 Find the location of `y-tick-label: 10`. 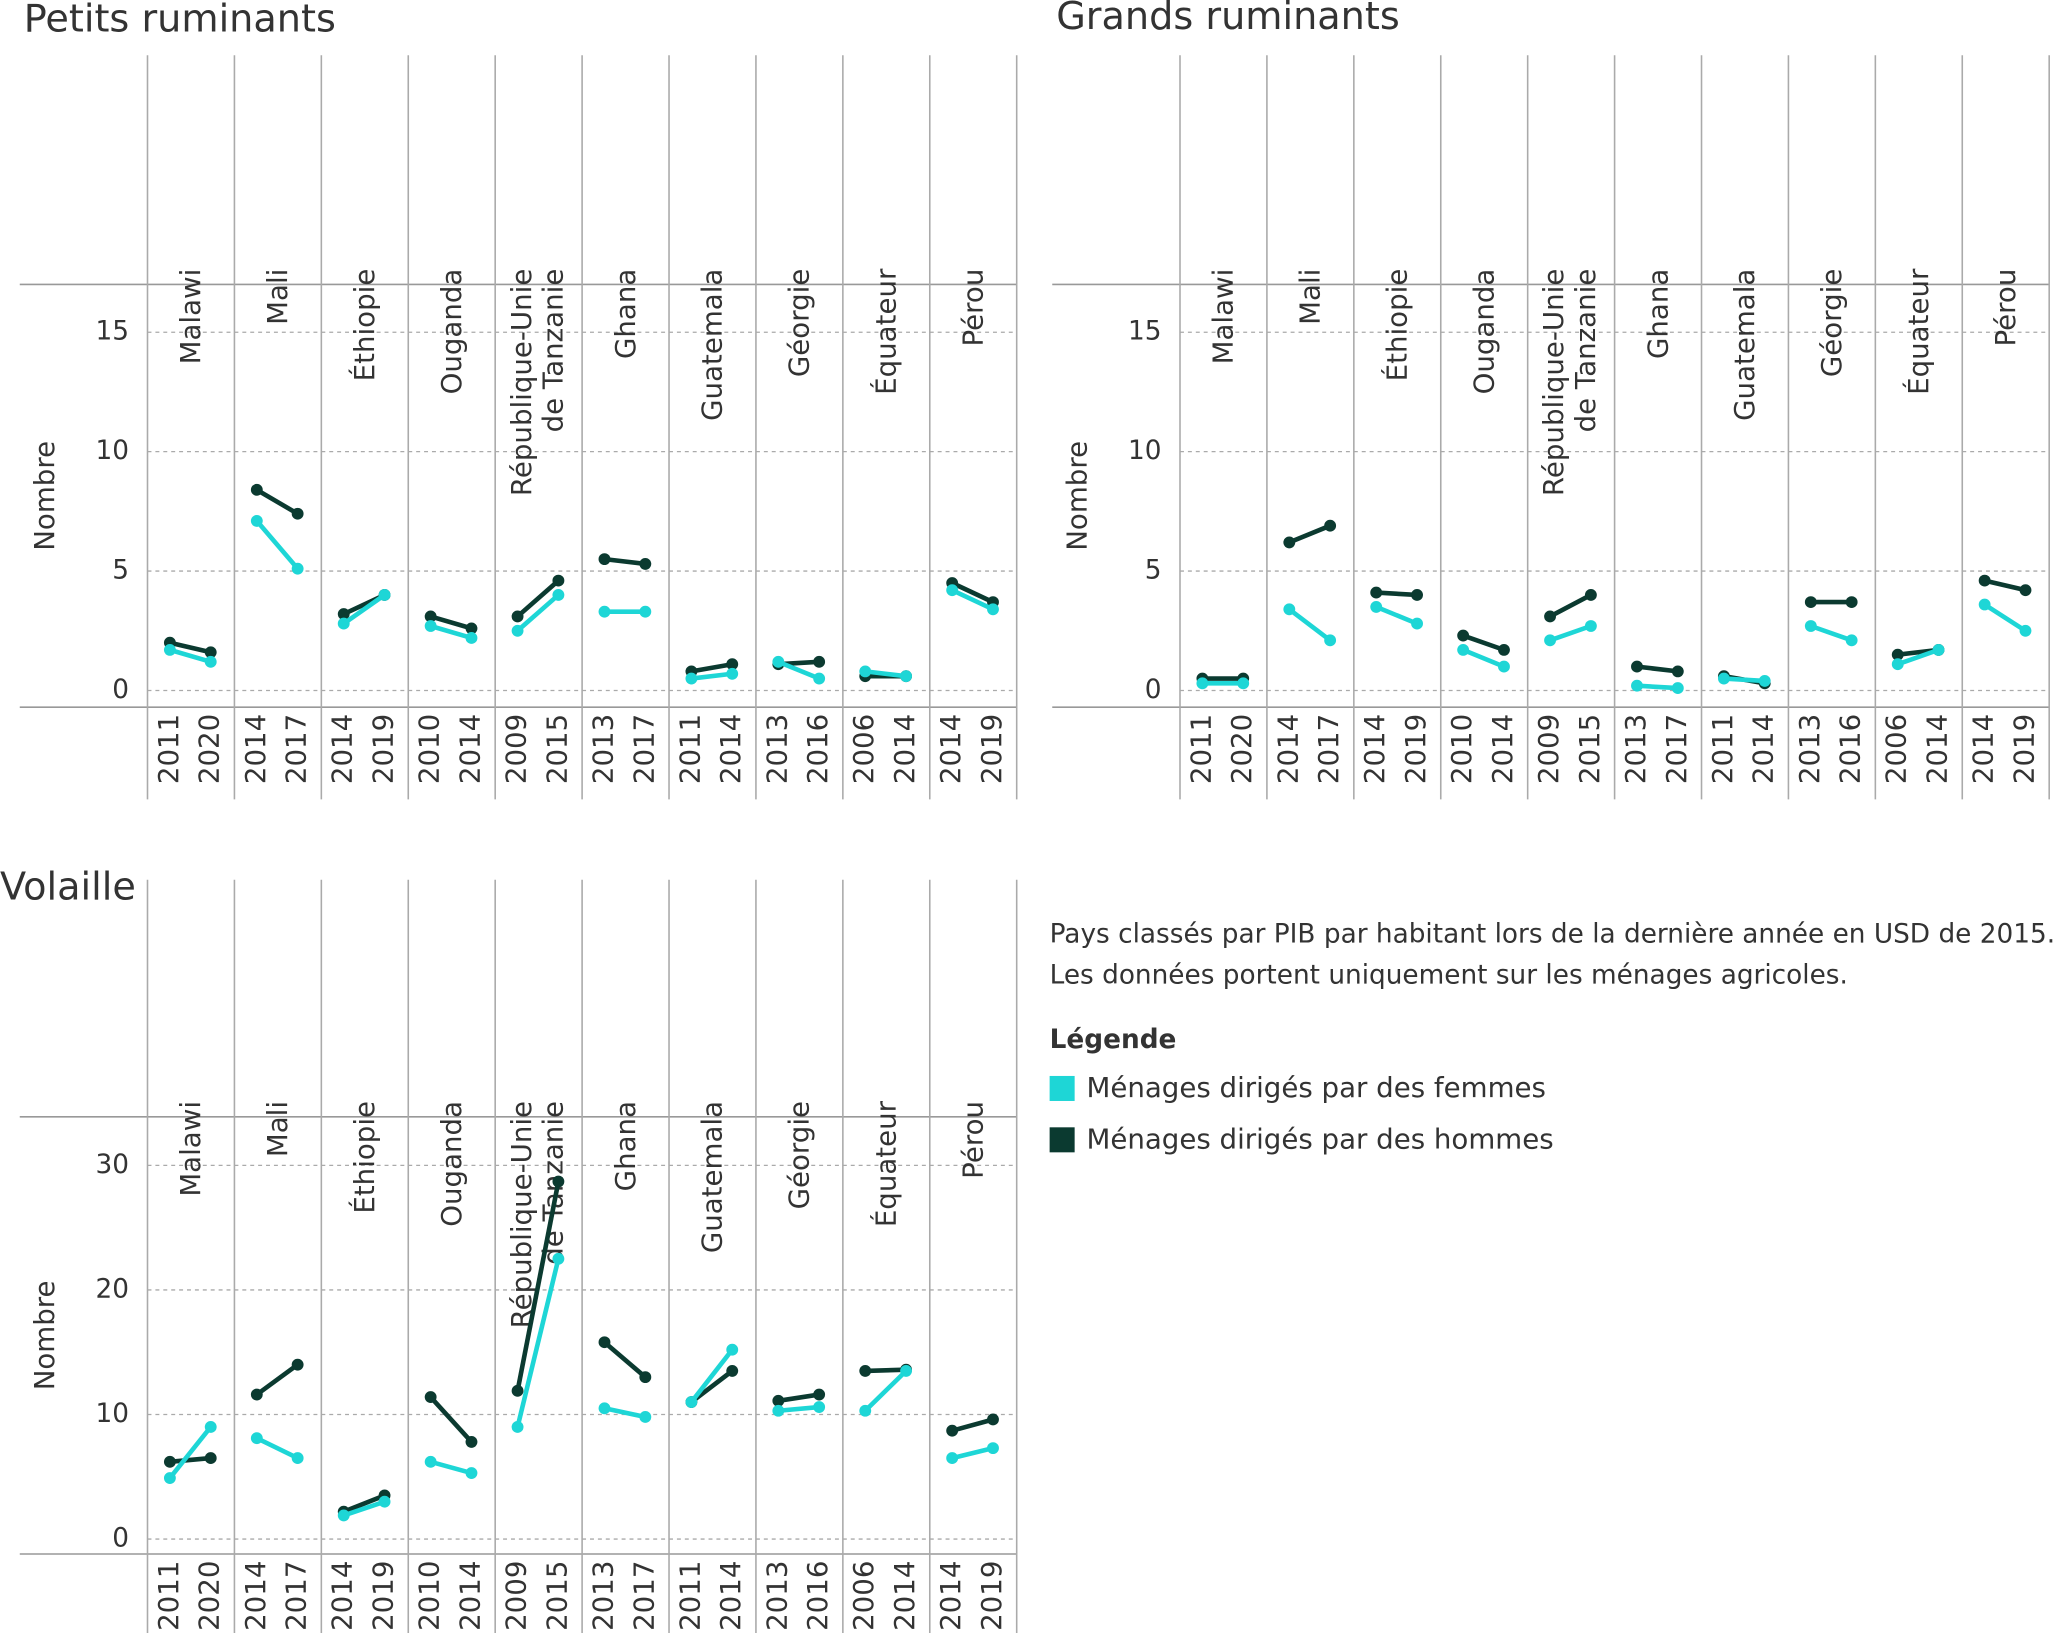

y-tick-label: 10 is located at coordinates (113, 451).